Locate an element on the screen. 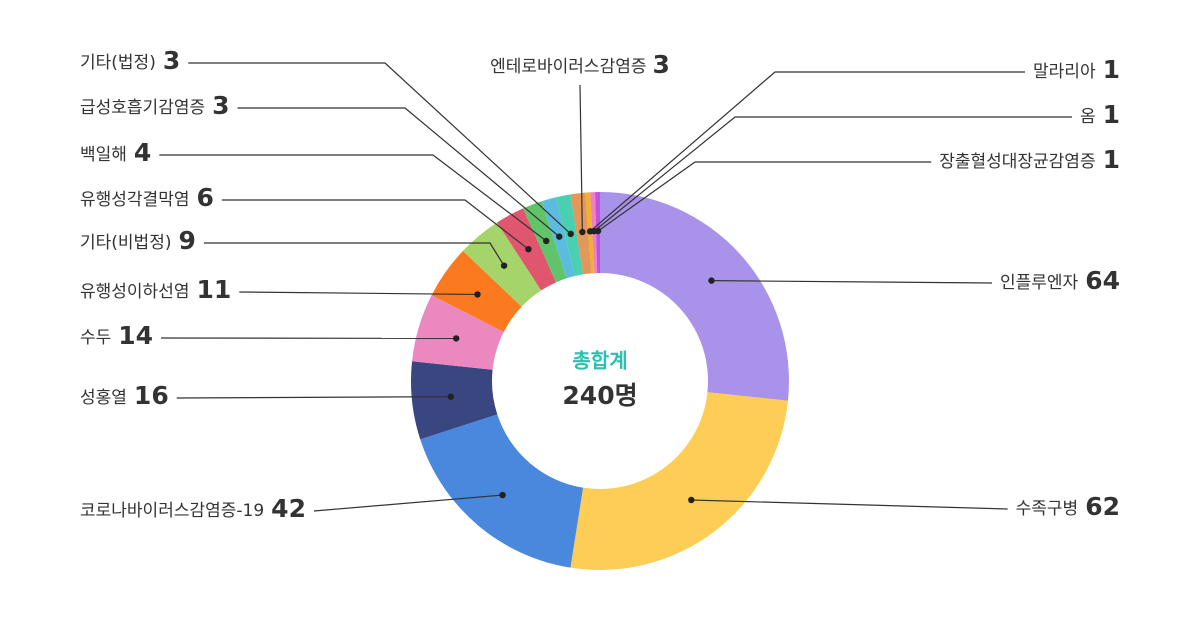  label-name: 백일해 is located at coordinates (103, 155).